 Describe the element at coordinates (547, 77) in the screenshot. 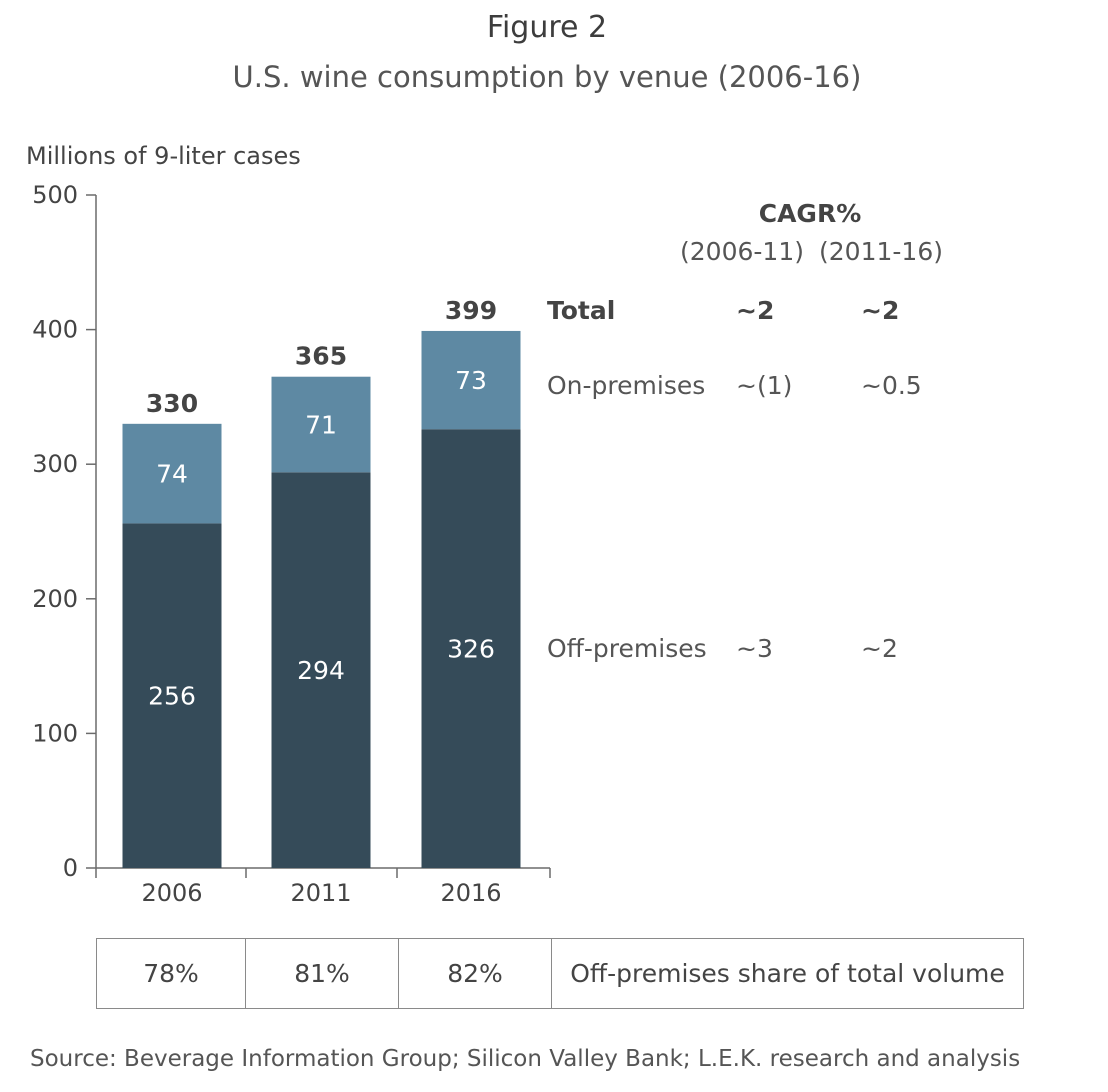

I see `chart-title: U.S. wine consumption by venue (2006-16)` at that location.